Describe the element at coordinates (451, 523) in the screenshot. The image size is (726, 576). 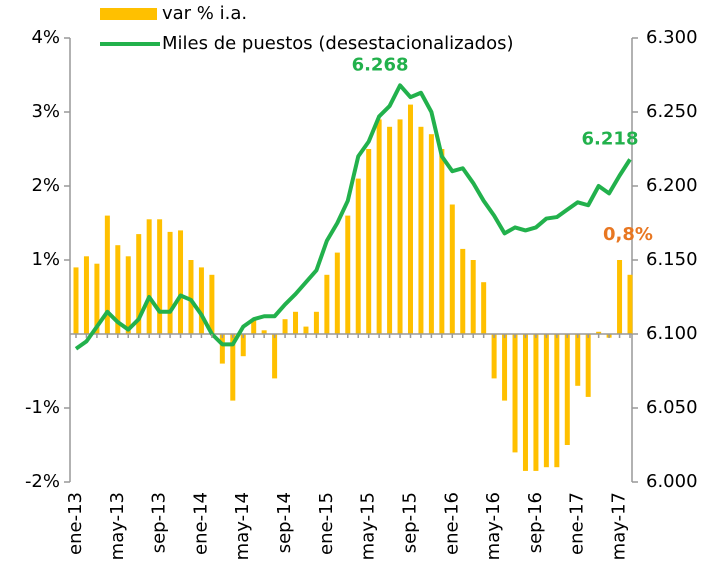
I see `x-tick-label: ene-16` at that location.